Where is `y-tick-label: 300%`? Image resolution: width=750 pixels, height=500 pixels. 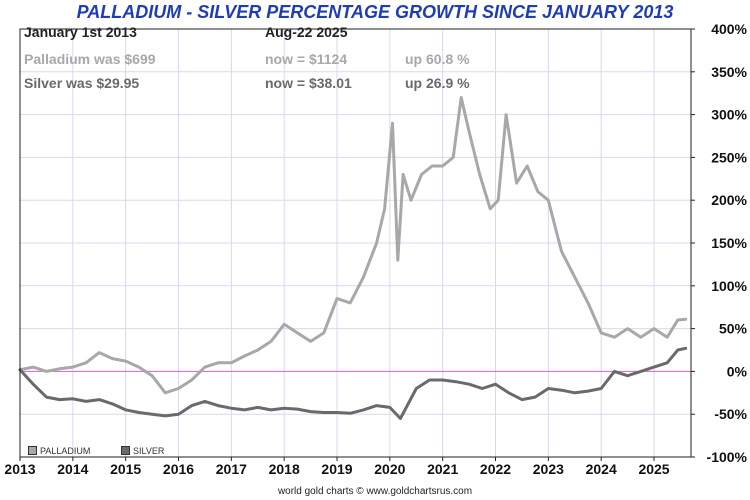
y-tick-label: 300% is located at coordinates (729, 115).